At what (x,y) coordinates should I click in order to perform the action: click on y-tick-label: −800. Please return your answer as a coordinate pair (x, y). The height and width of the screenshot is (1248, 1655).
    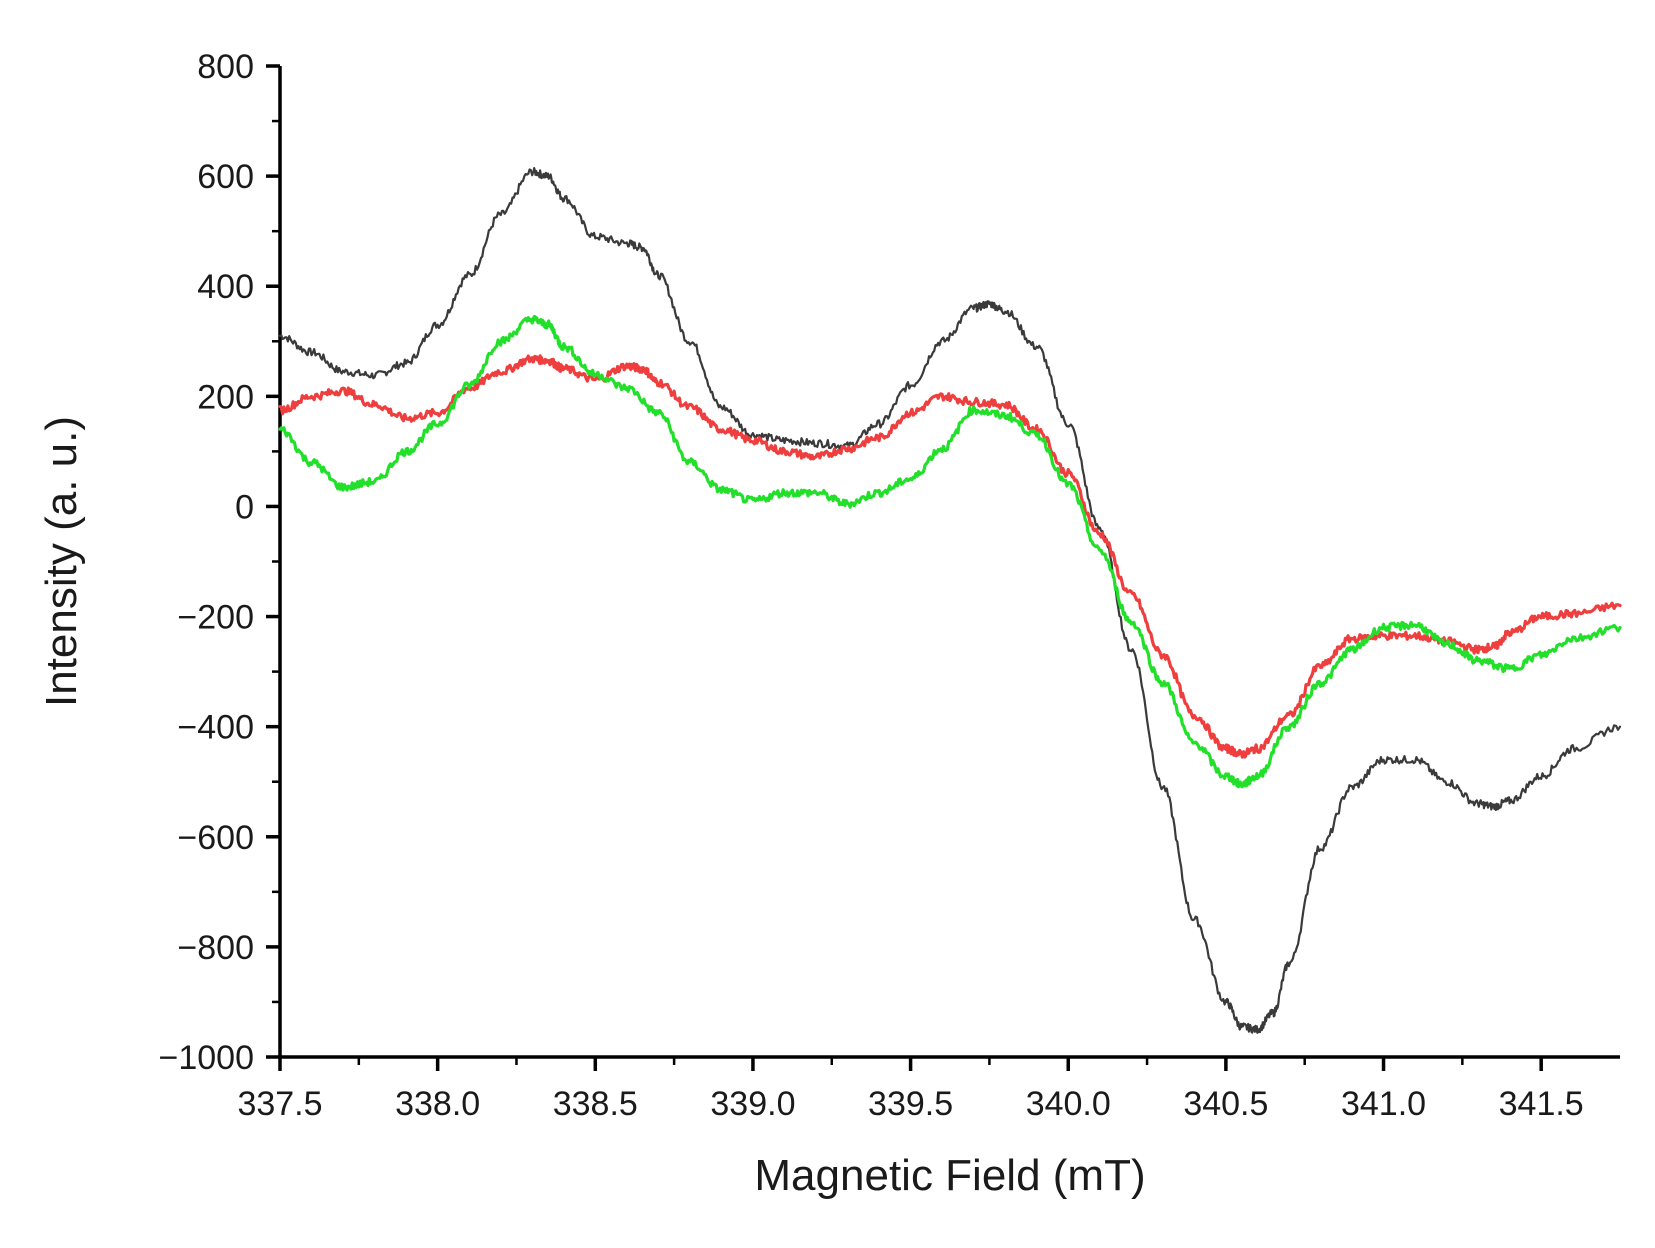
    Looking at the image, I should click on (215, 948).